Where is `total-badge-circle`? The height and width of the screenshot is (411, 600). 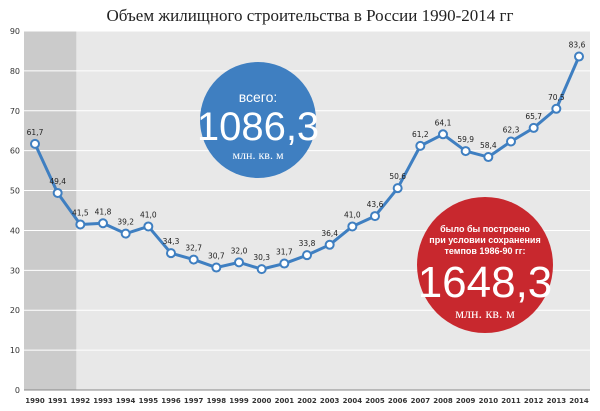
total-badge-circle is located at coordinates (258, 120).